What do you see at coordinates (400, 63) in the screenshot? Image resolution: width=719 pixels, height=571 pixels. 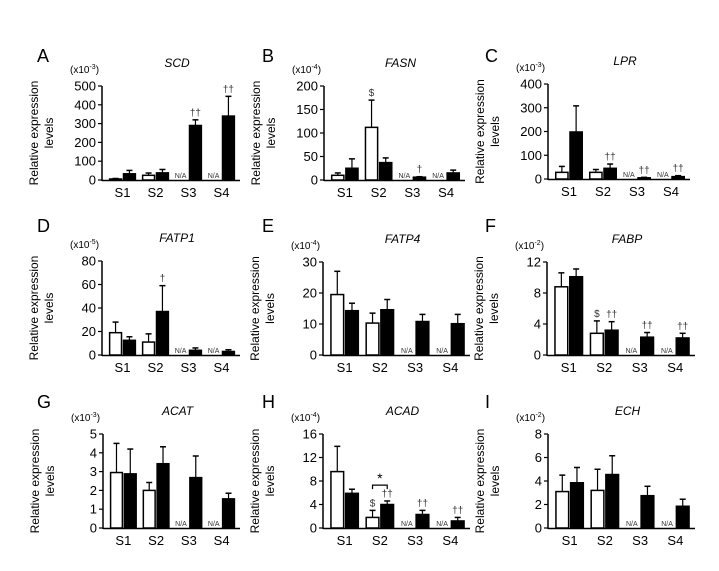 I see `panel-title: FASN` at bounding box center [400, 63].